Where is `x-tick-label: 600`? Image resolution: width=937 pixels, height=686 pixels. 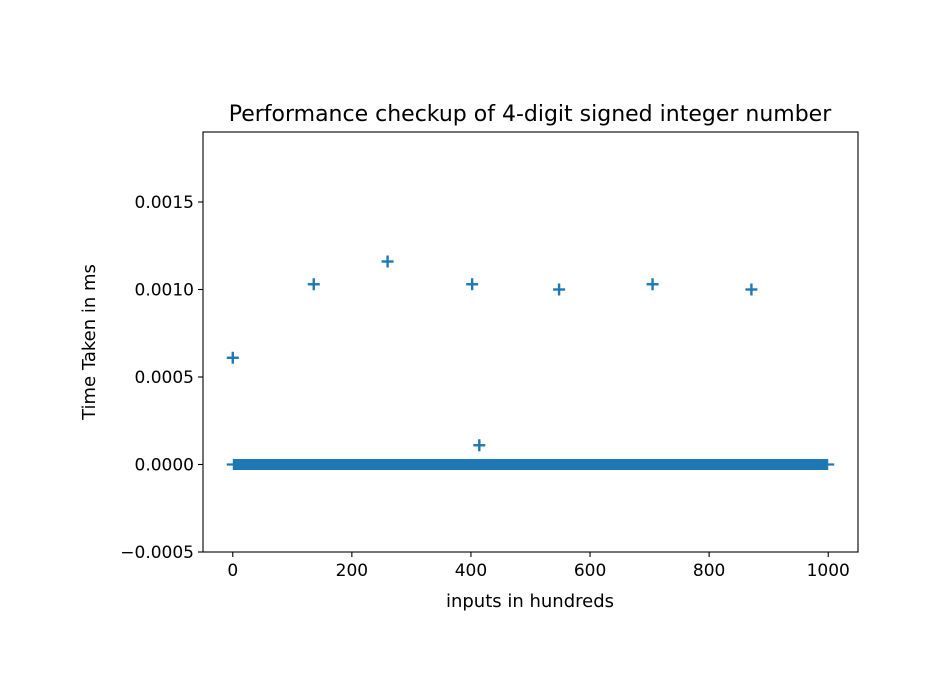 x-tick-label: 600 is located at coordinates (590, 571).